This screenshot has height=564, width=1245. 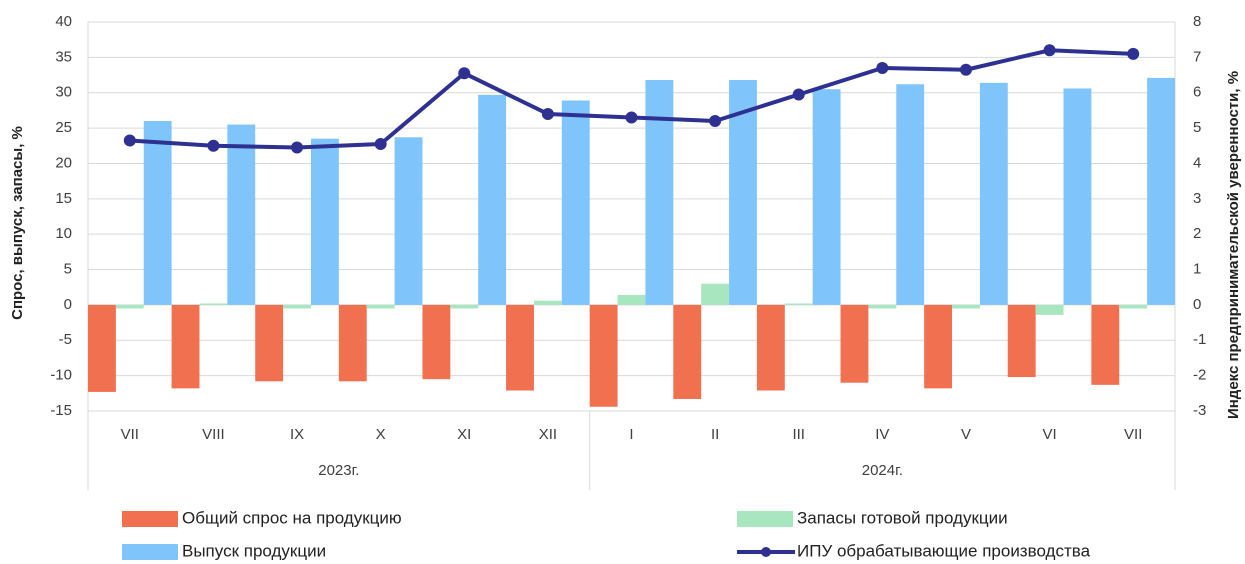 I want to click on y2-tick-label: -3, so click(x=1199, y=410).